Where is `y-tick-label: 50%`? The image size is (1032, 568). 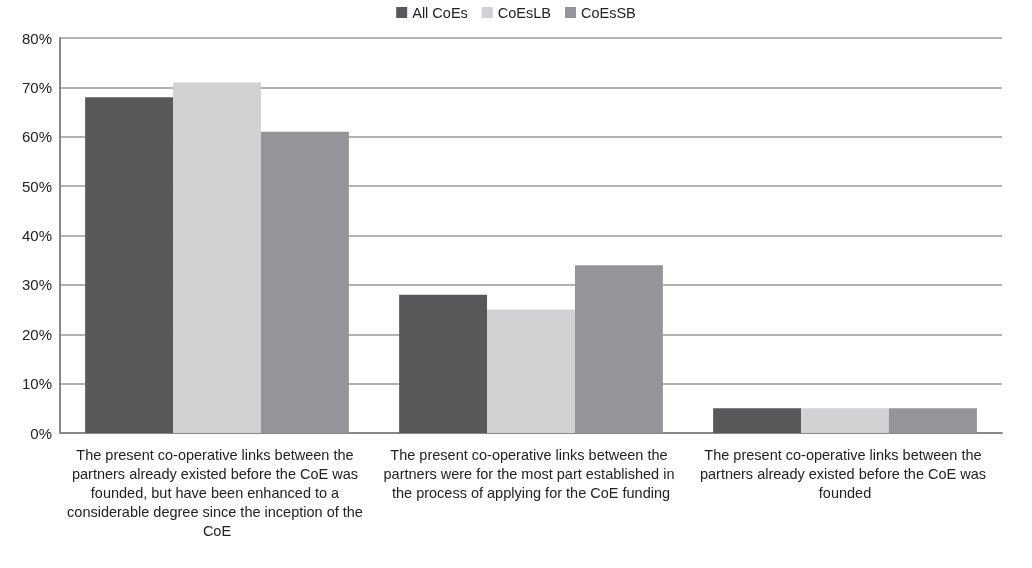 y-tick-label: 50% is located at coordinates (36, 186).